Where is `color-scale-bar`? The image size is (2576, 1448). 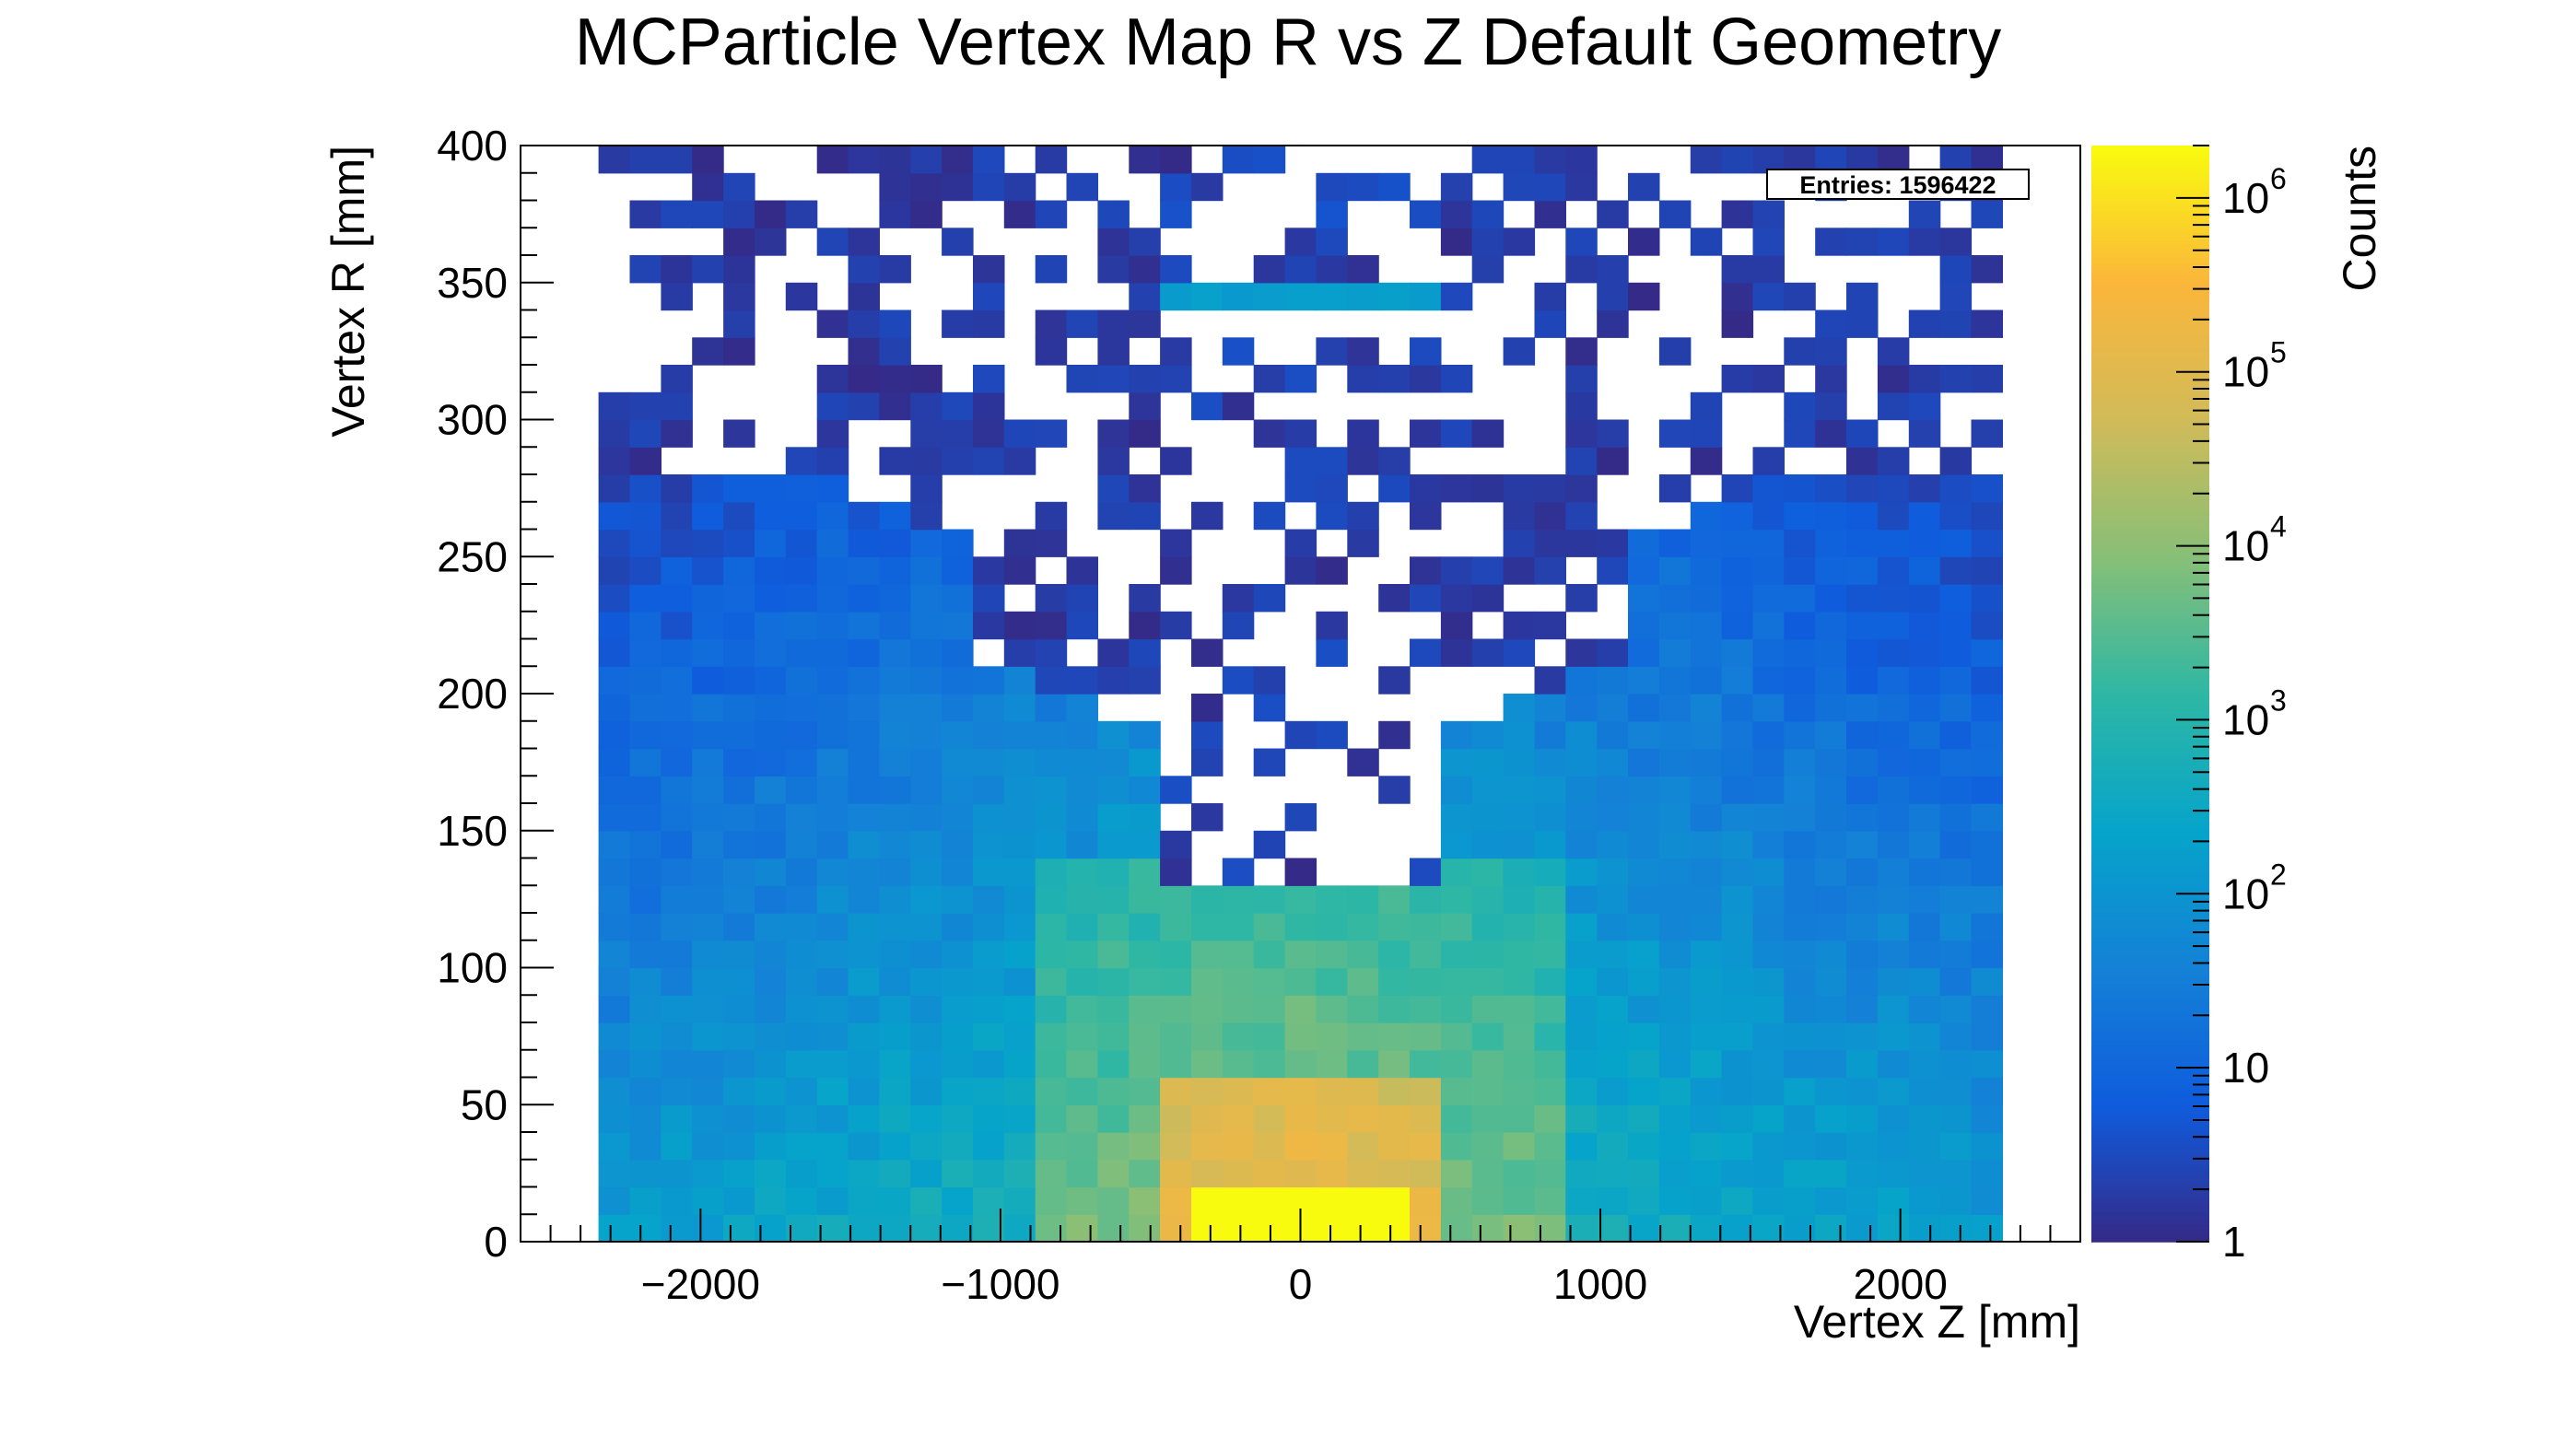
color-scale-bar is located at coordinates (2150, 694).